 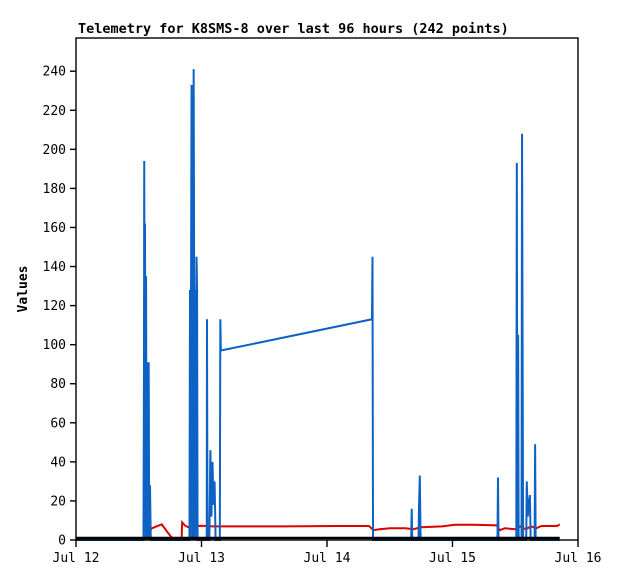 I want to click on y-axis-label: Values, so click(x=23, y=289).